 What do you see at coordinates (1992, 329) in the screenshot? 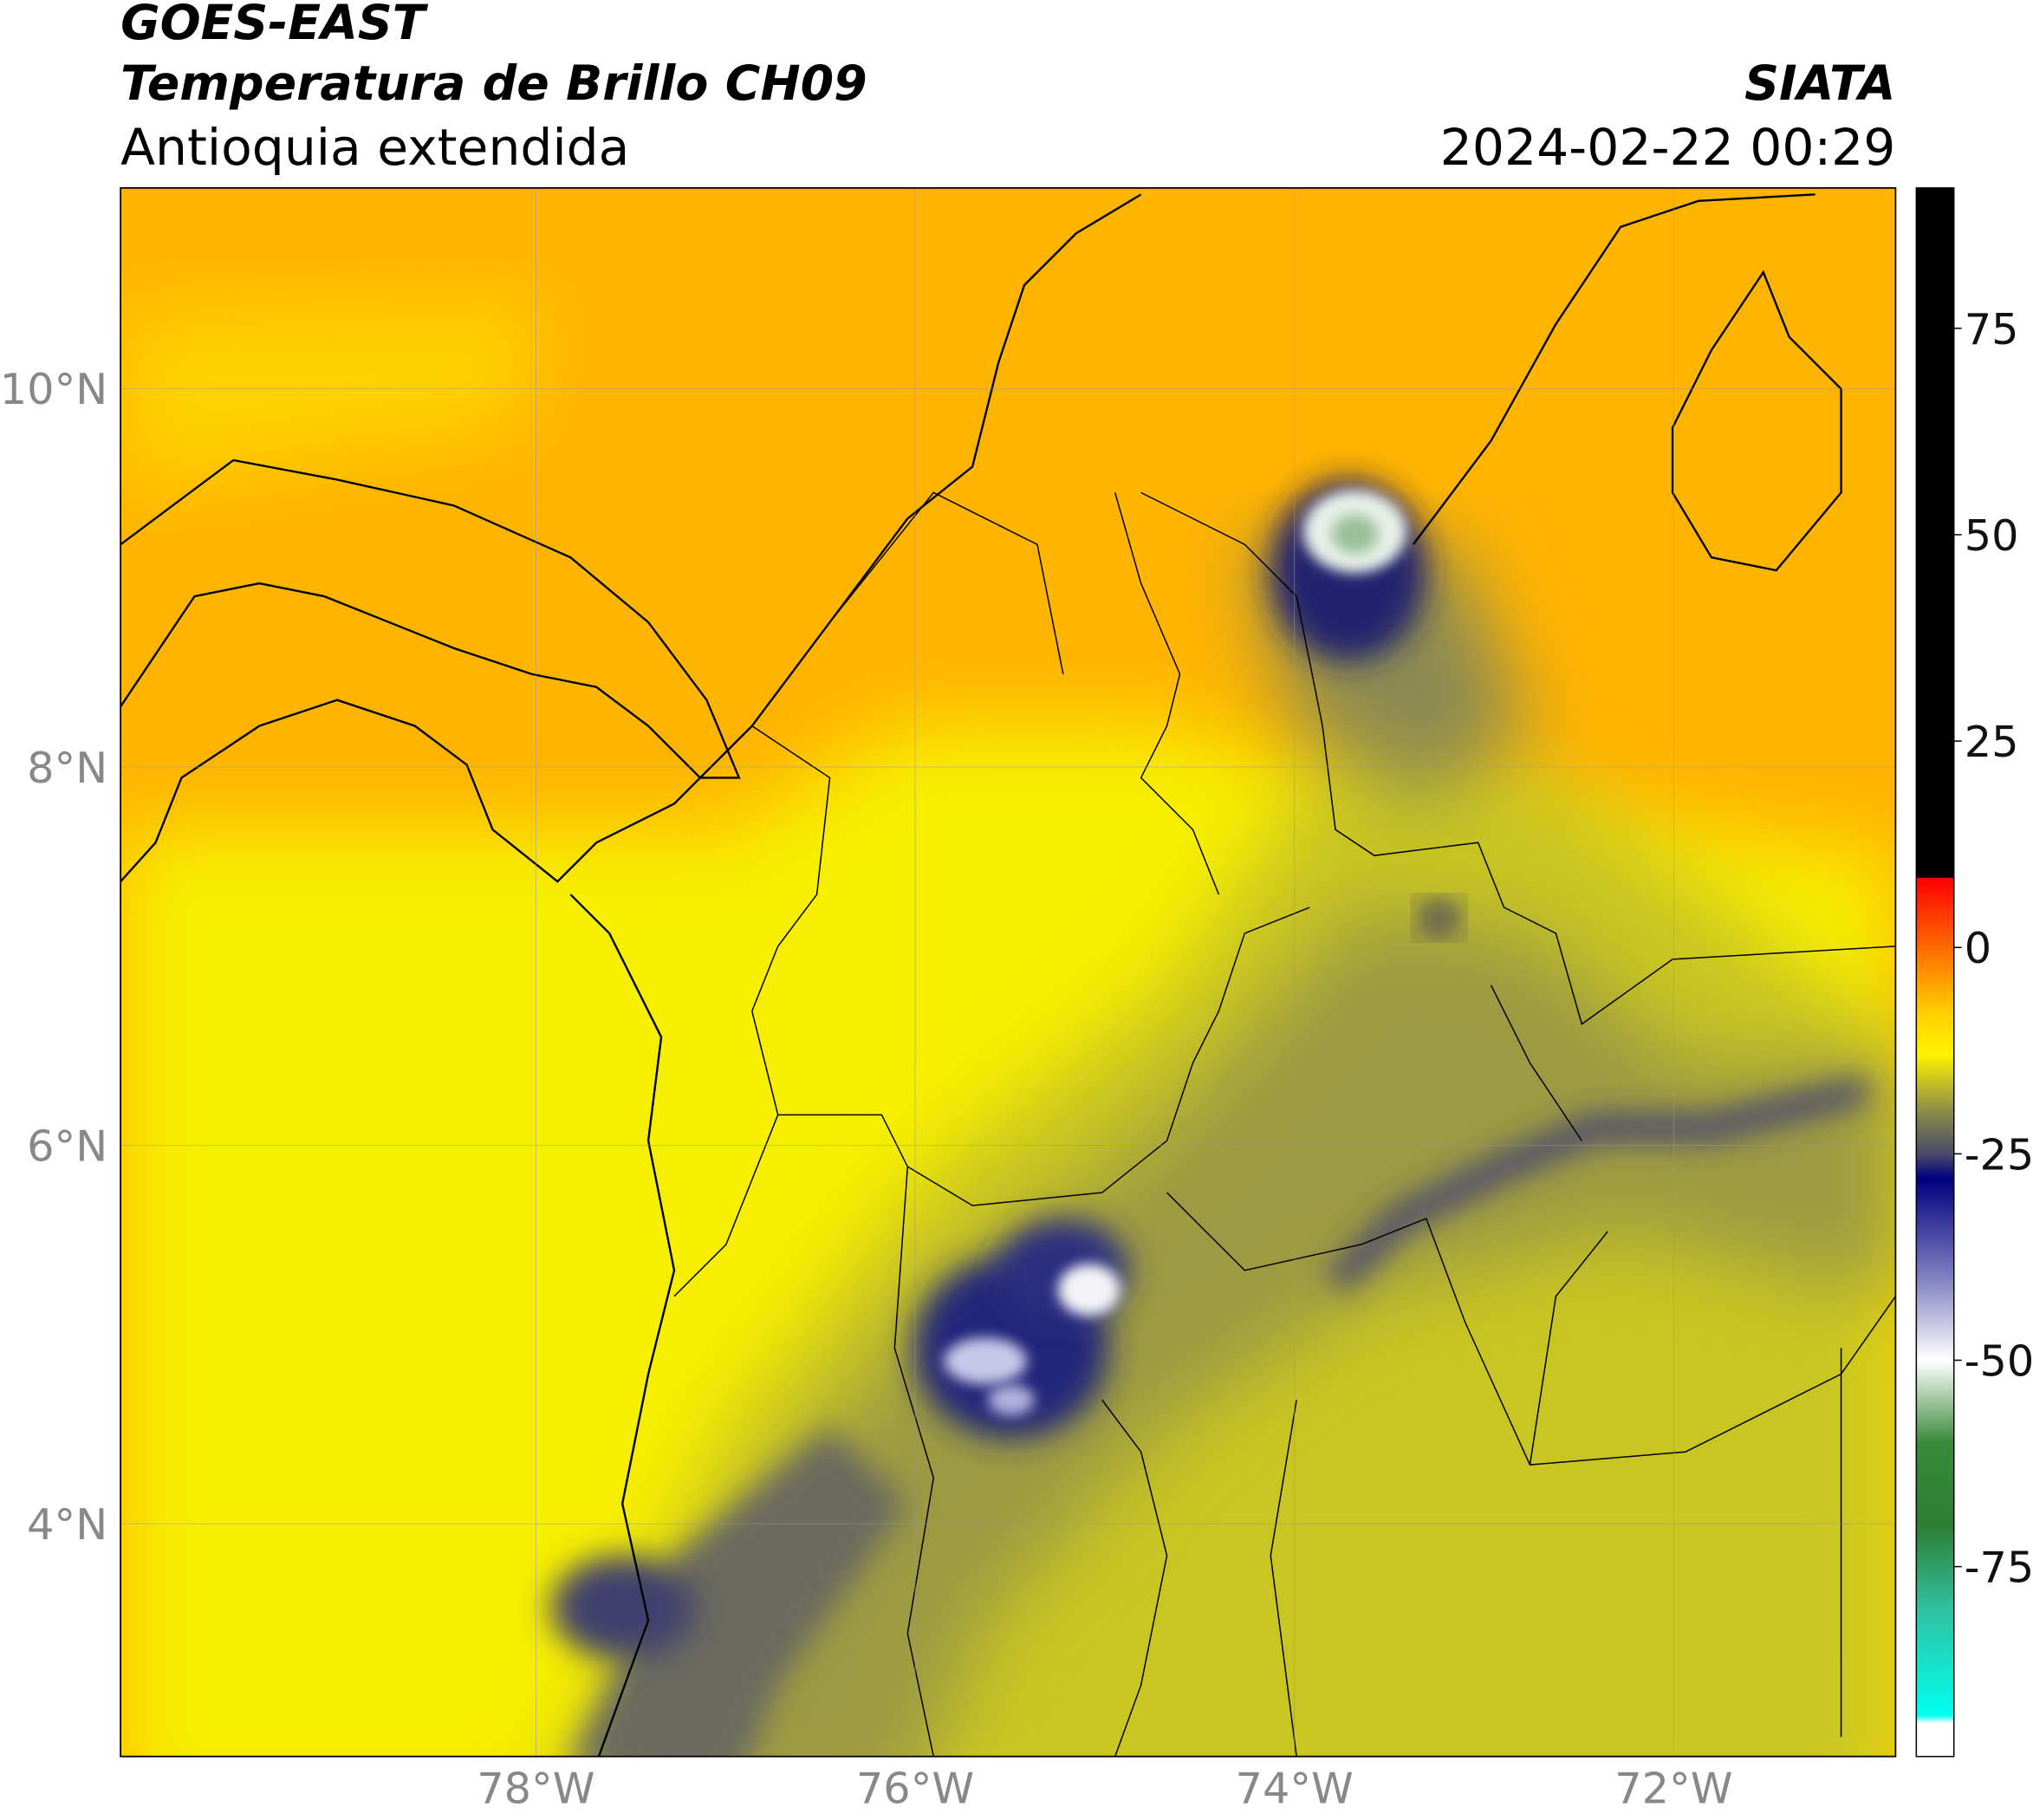
I see `colorbar-tick-label: 75` at bounding box center [1992, 329].